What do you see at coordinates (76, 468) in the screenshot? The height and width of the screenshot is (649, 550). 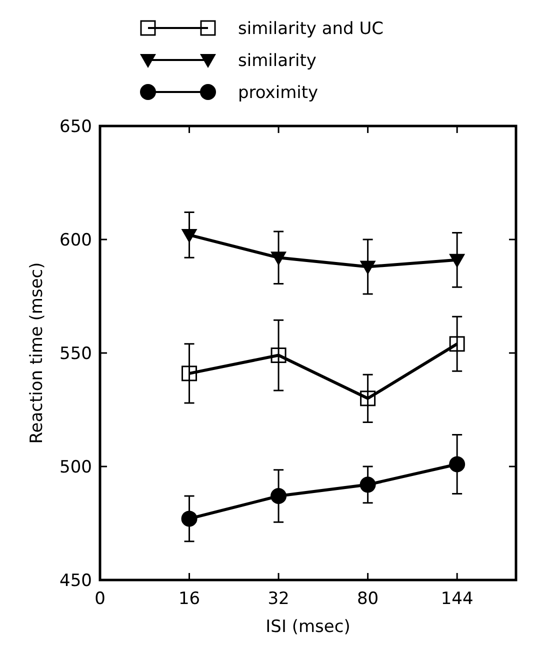 I see `y-tick-label: 500` at bounding box center [76, 468].